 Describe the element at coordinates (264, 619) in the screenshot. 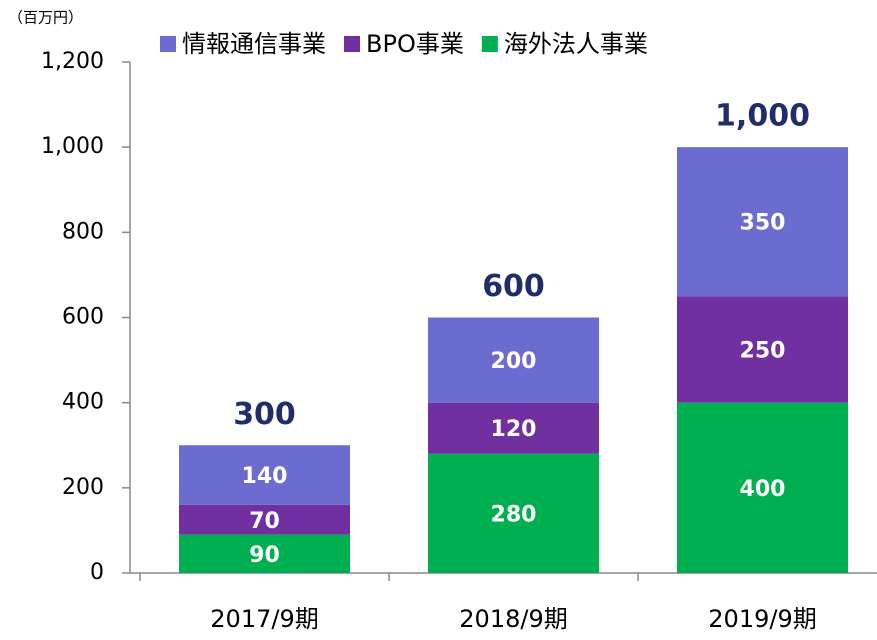

I see `x-tick-label: 2017/9期` at that location.